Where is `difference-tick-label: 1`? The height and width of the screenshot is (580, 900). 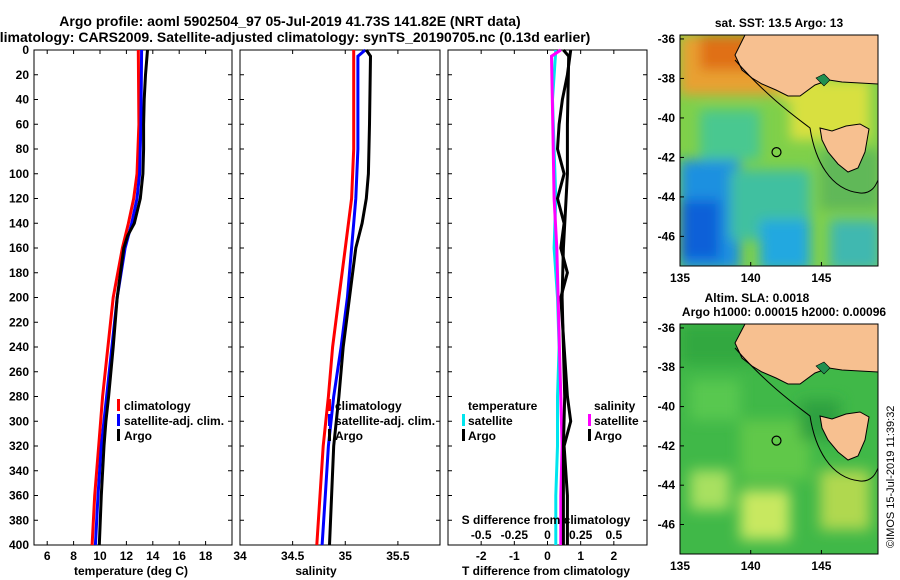 difference-tick-label: 1 is located at coordinates (580, 556).